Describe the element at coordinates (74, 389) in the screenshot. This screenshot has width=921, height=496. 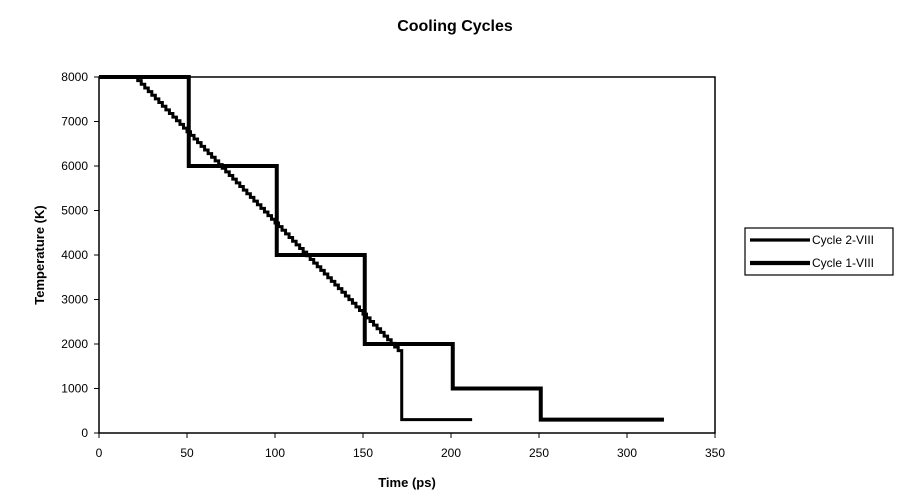
I see `y-tick-label: 1000` at that location.